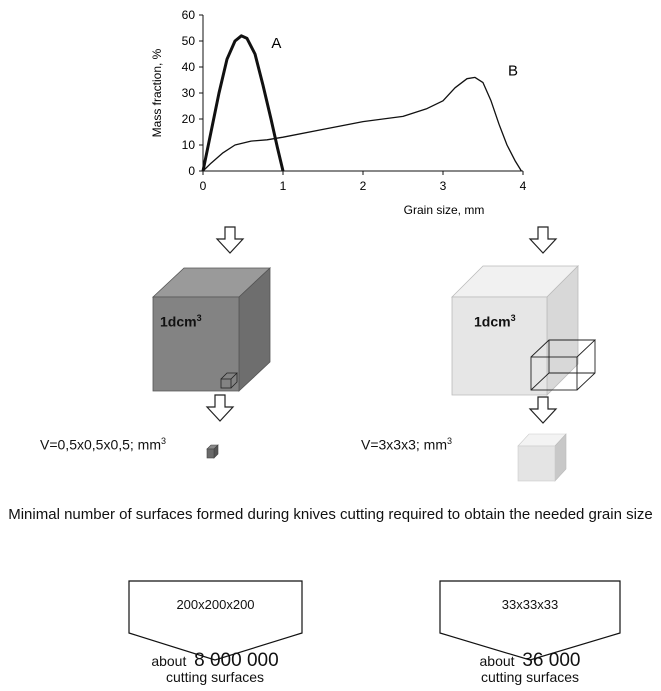  What do you see at coordinates (215, 667) in the screenshot?
I see `left-surfaces-count: about 8 000 000 cutting surfaces` at bounding box center [215, 667].